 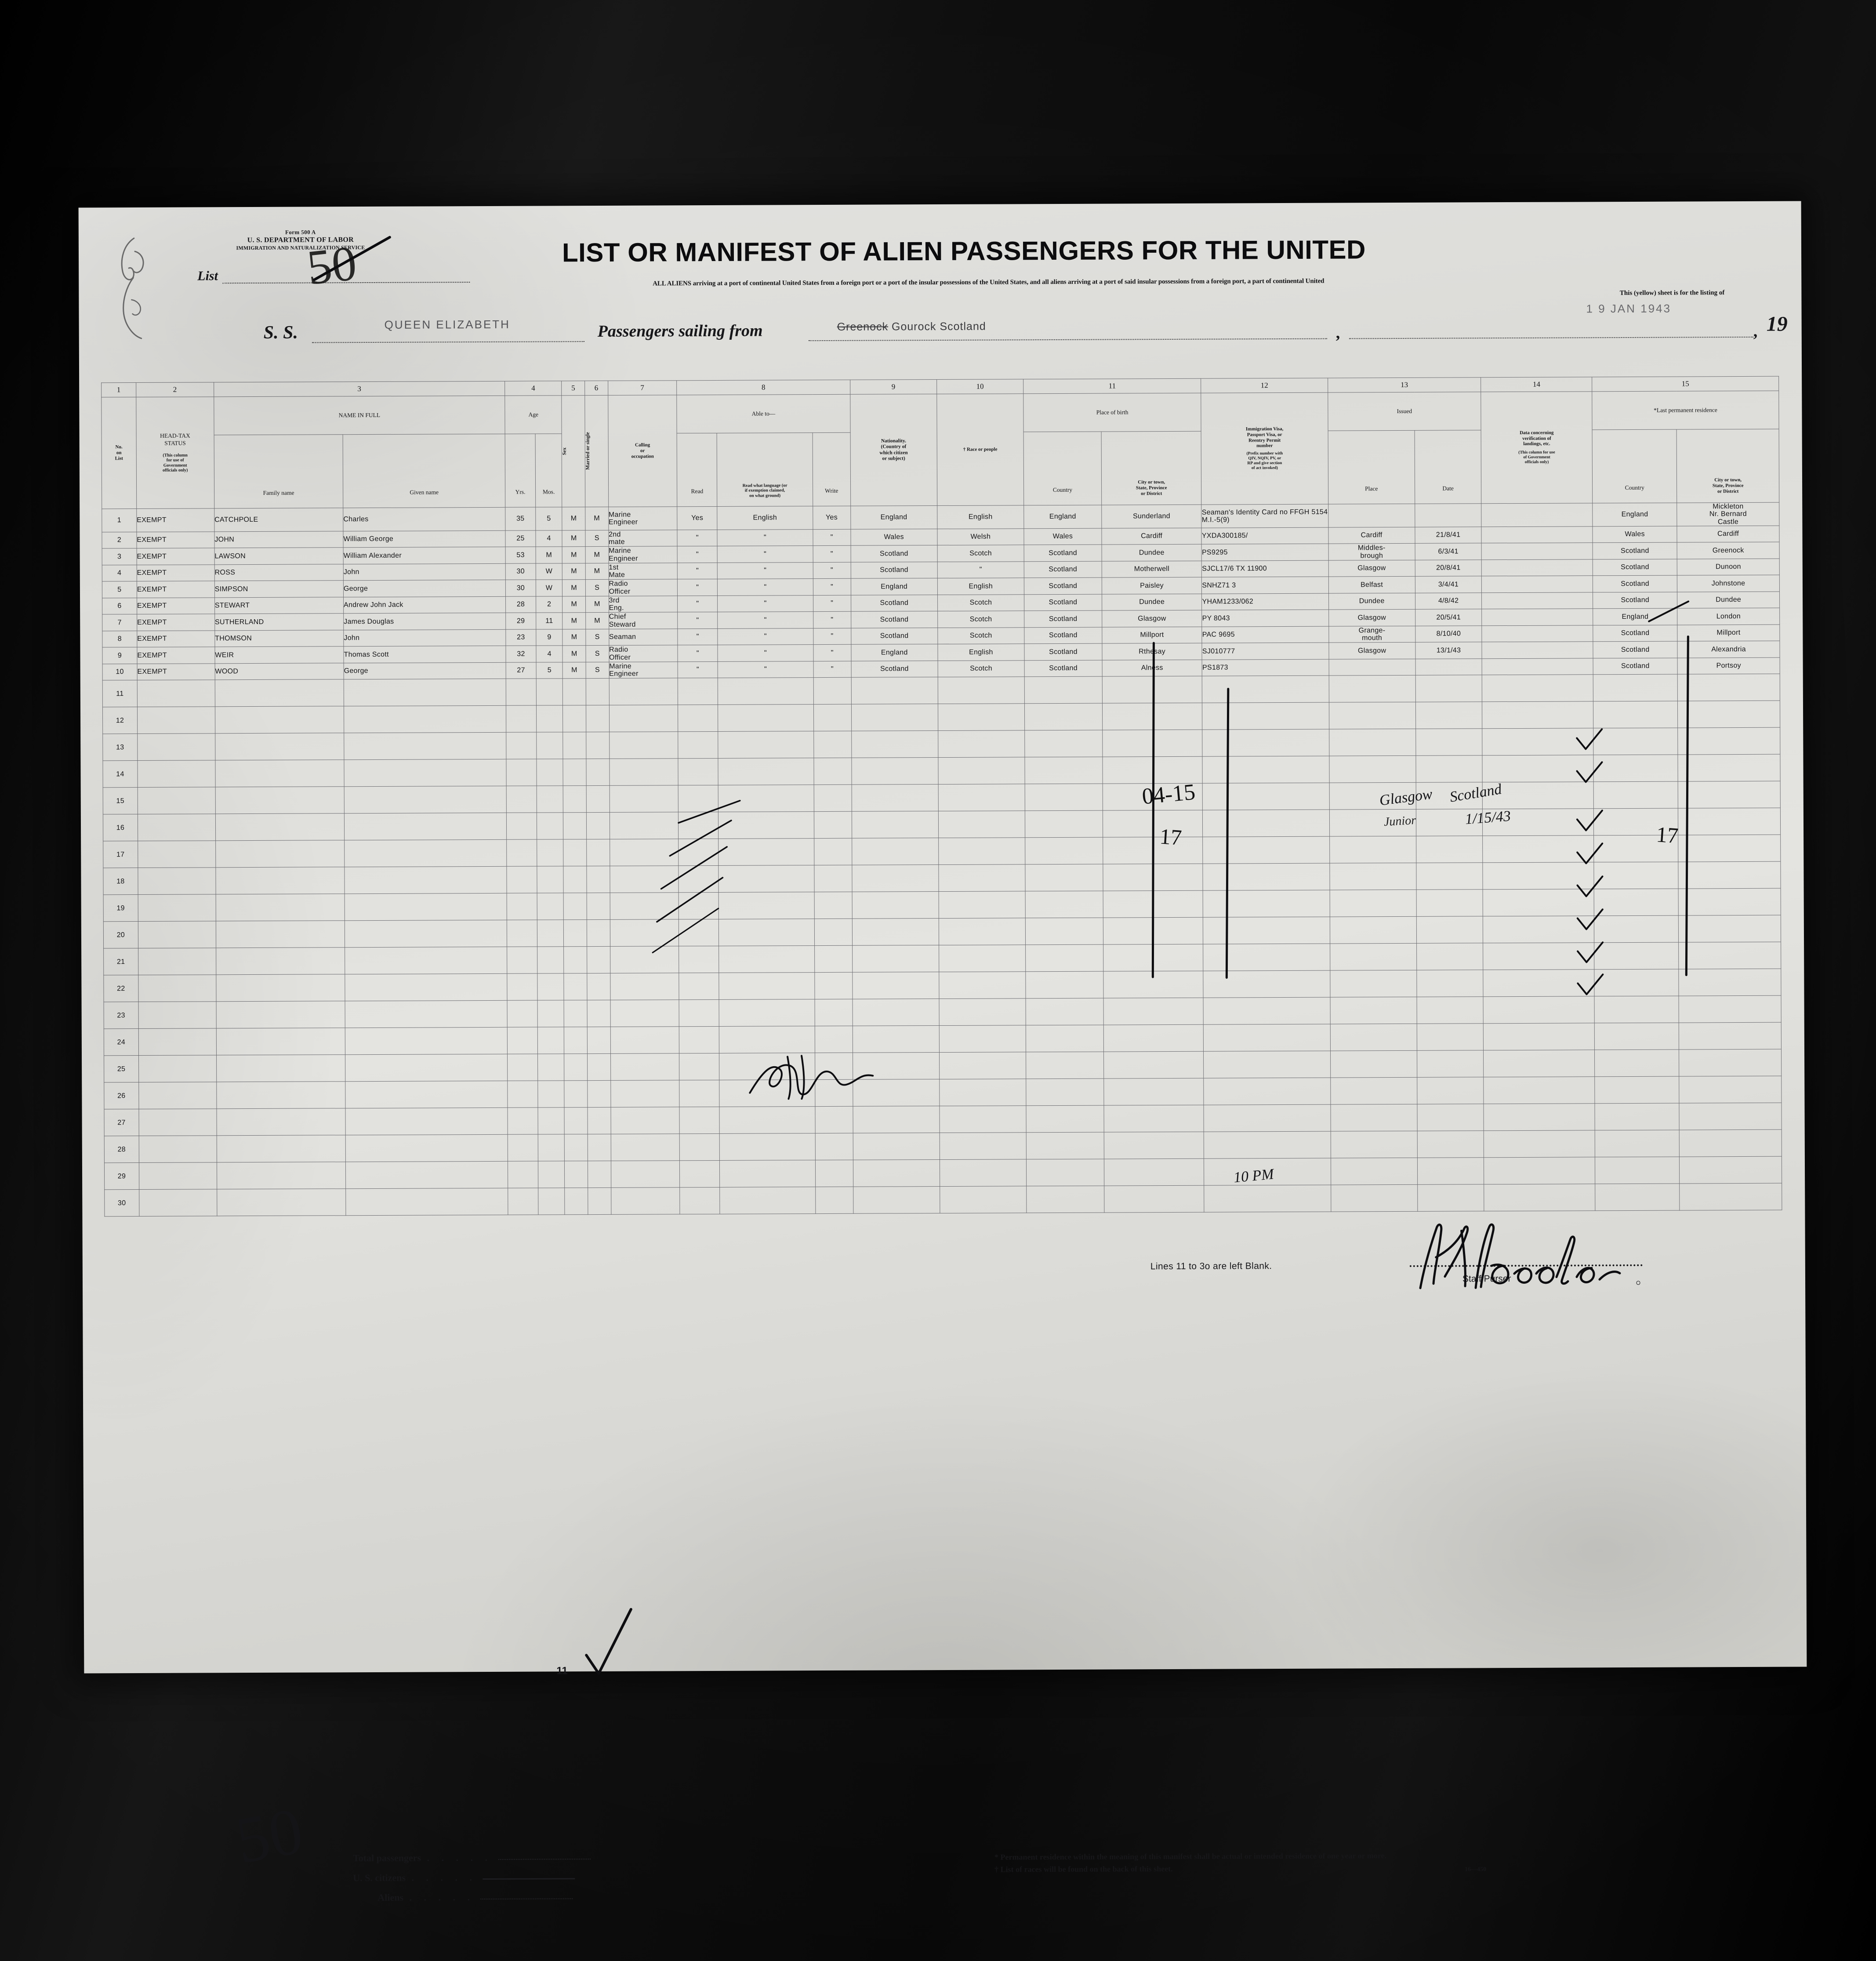 What do you see at coordinates (1686, 384) in the screenshot?
I see `colnum-15: 15` at bounding box center [1686, 384].